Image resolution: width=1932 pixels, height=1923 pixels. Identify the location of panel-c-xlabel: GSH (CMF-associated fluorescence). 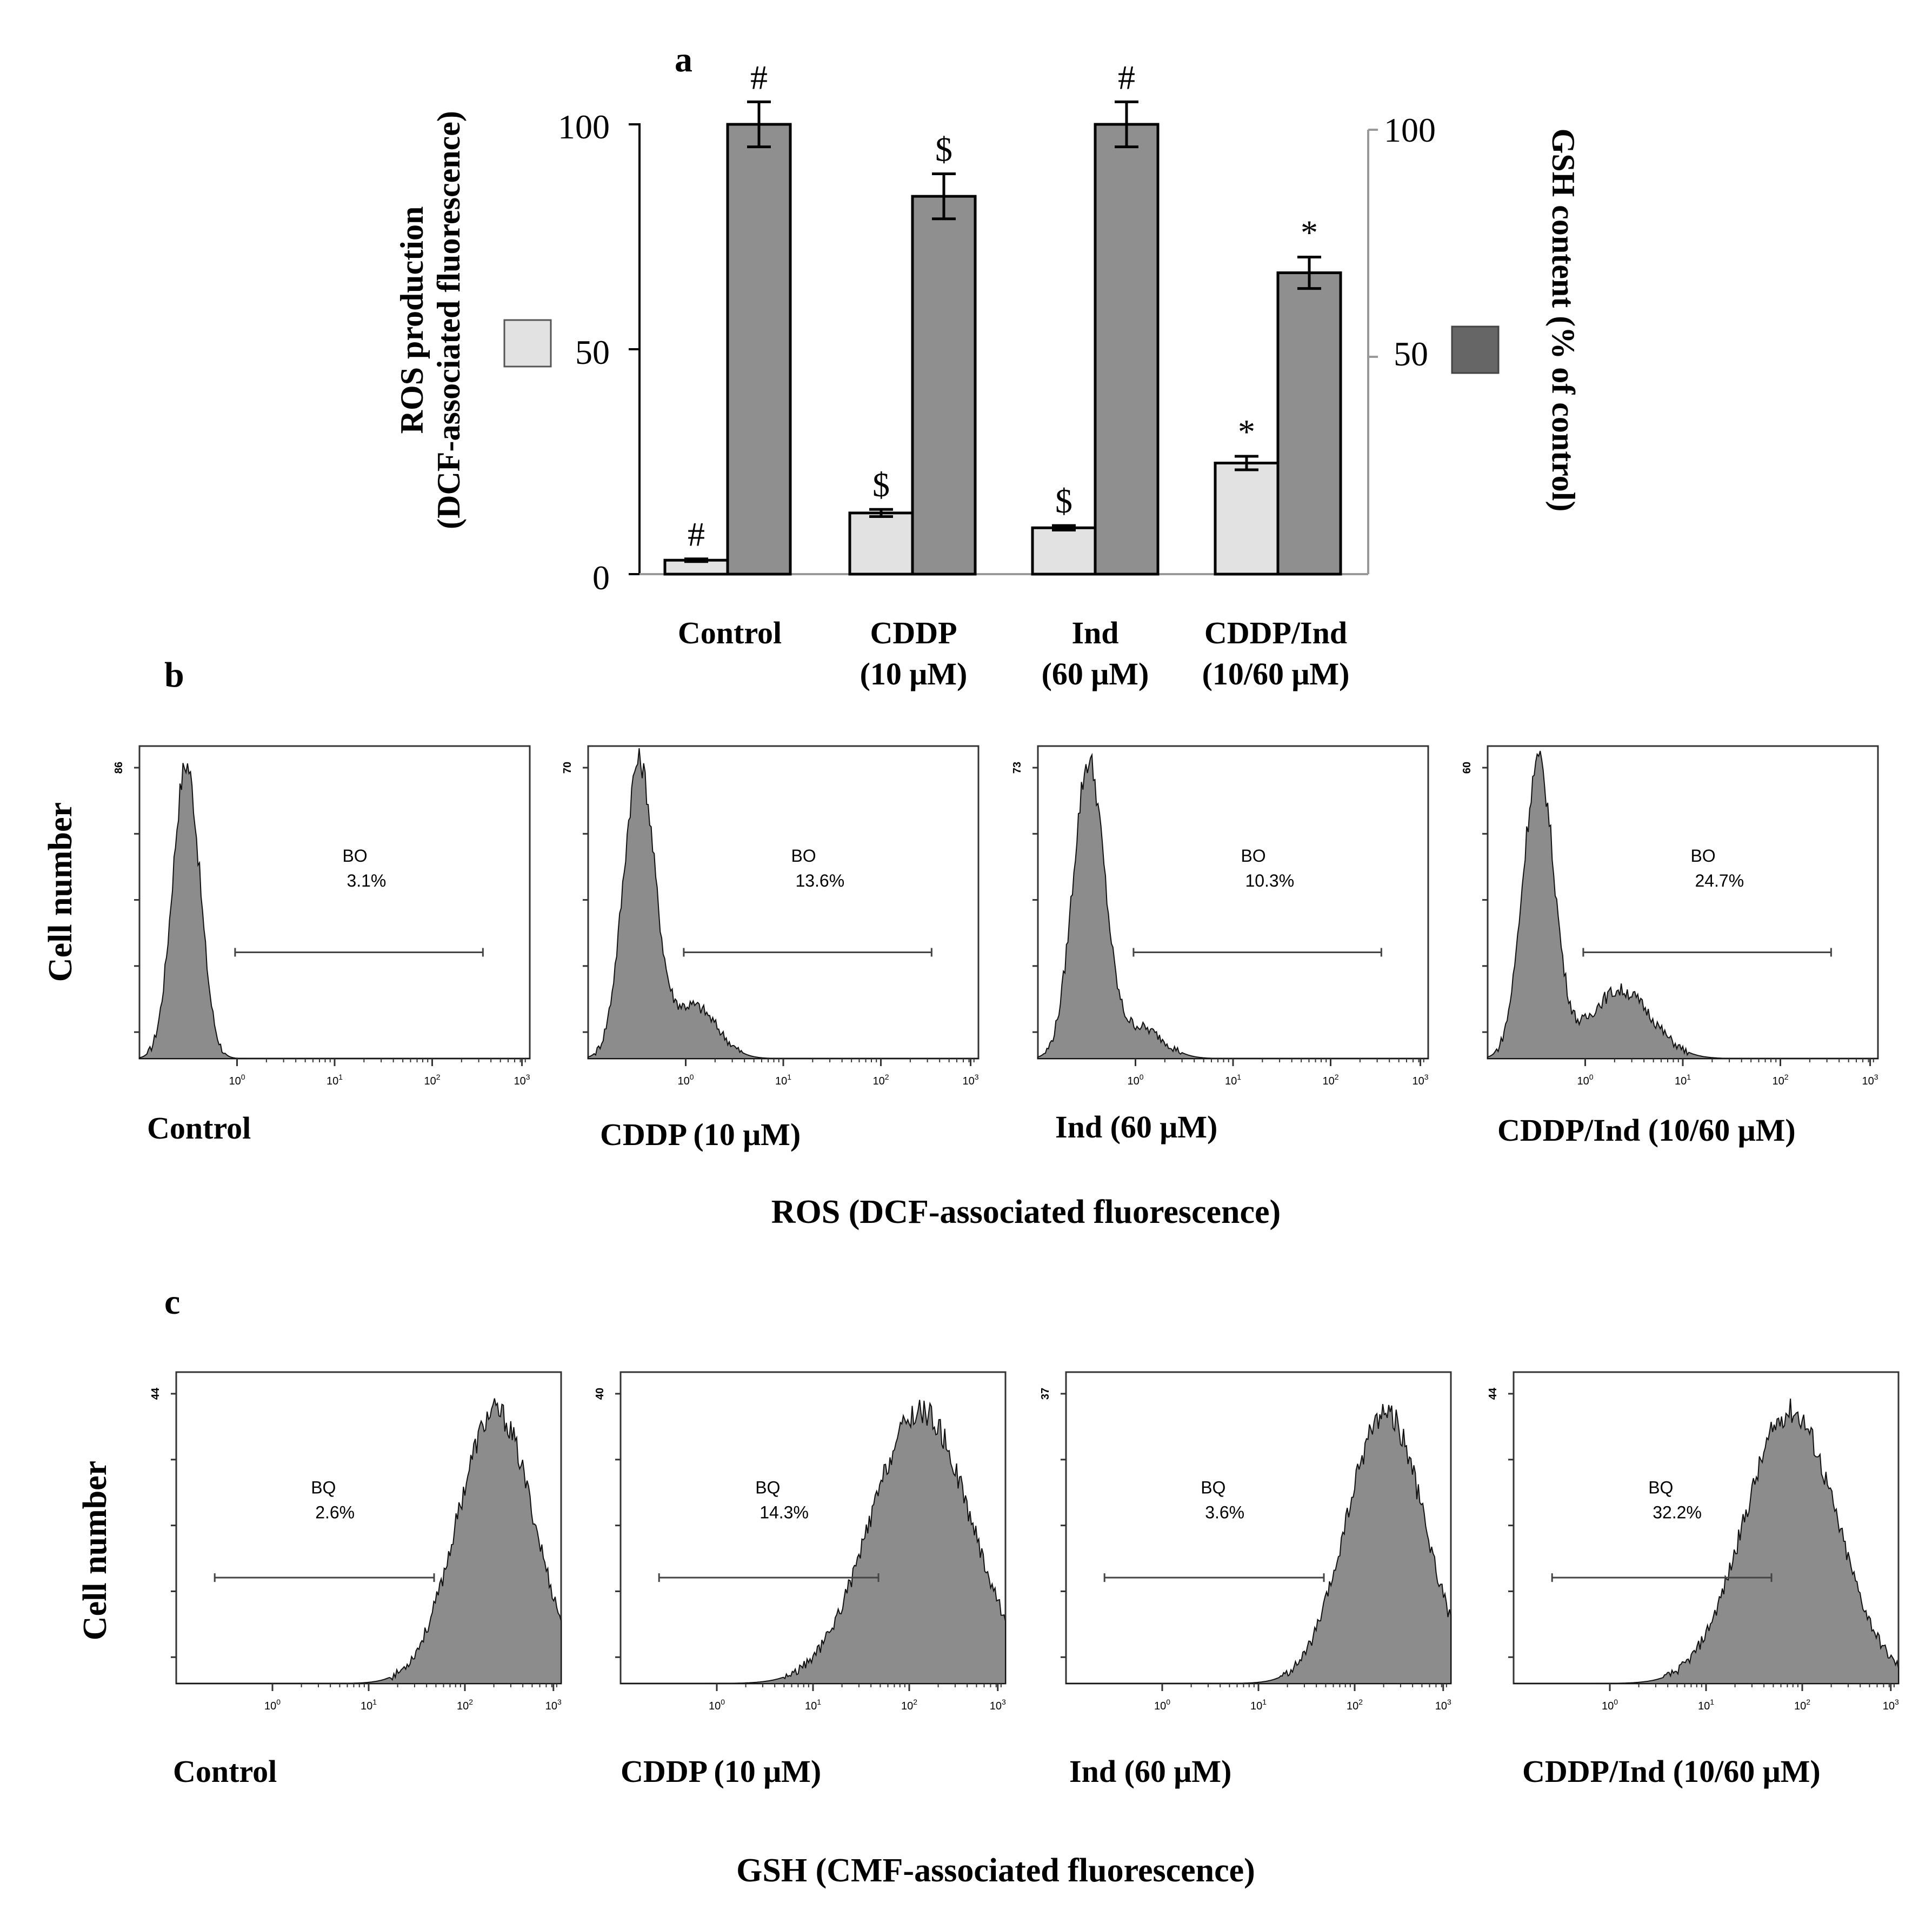
(995, 1870).